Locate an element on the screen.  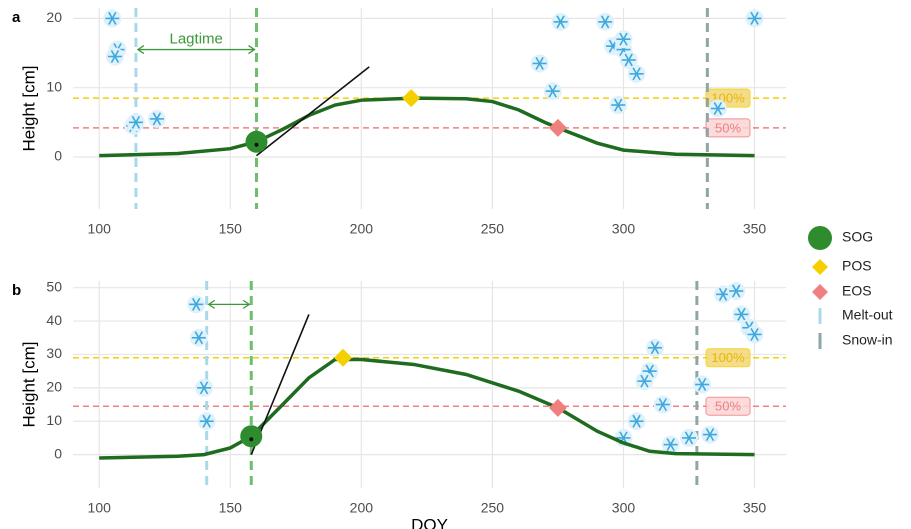
x-tick-label: 350 is located at coordinates (755, 229).